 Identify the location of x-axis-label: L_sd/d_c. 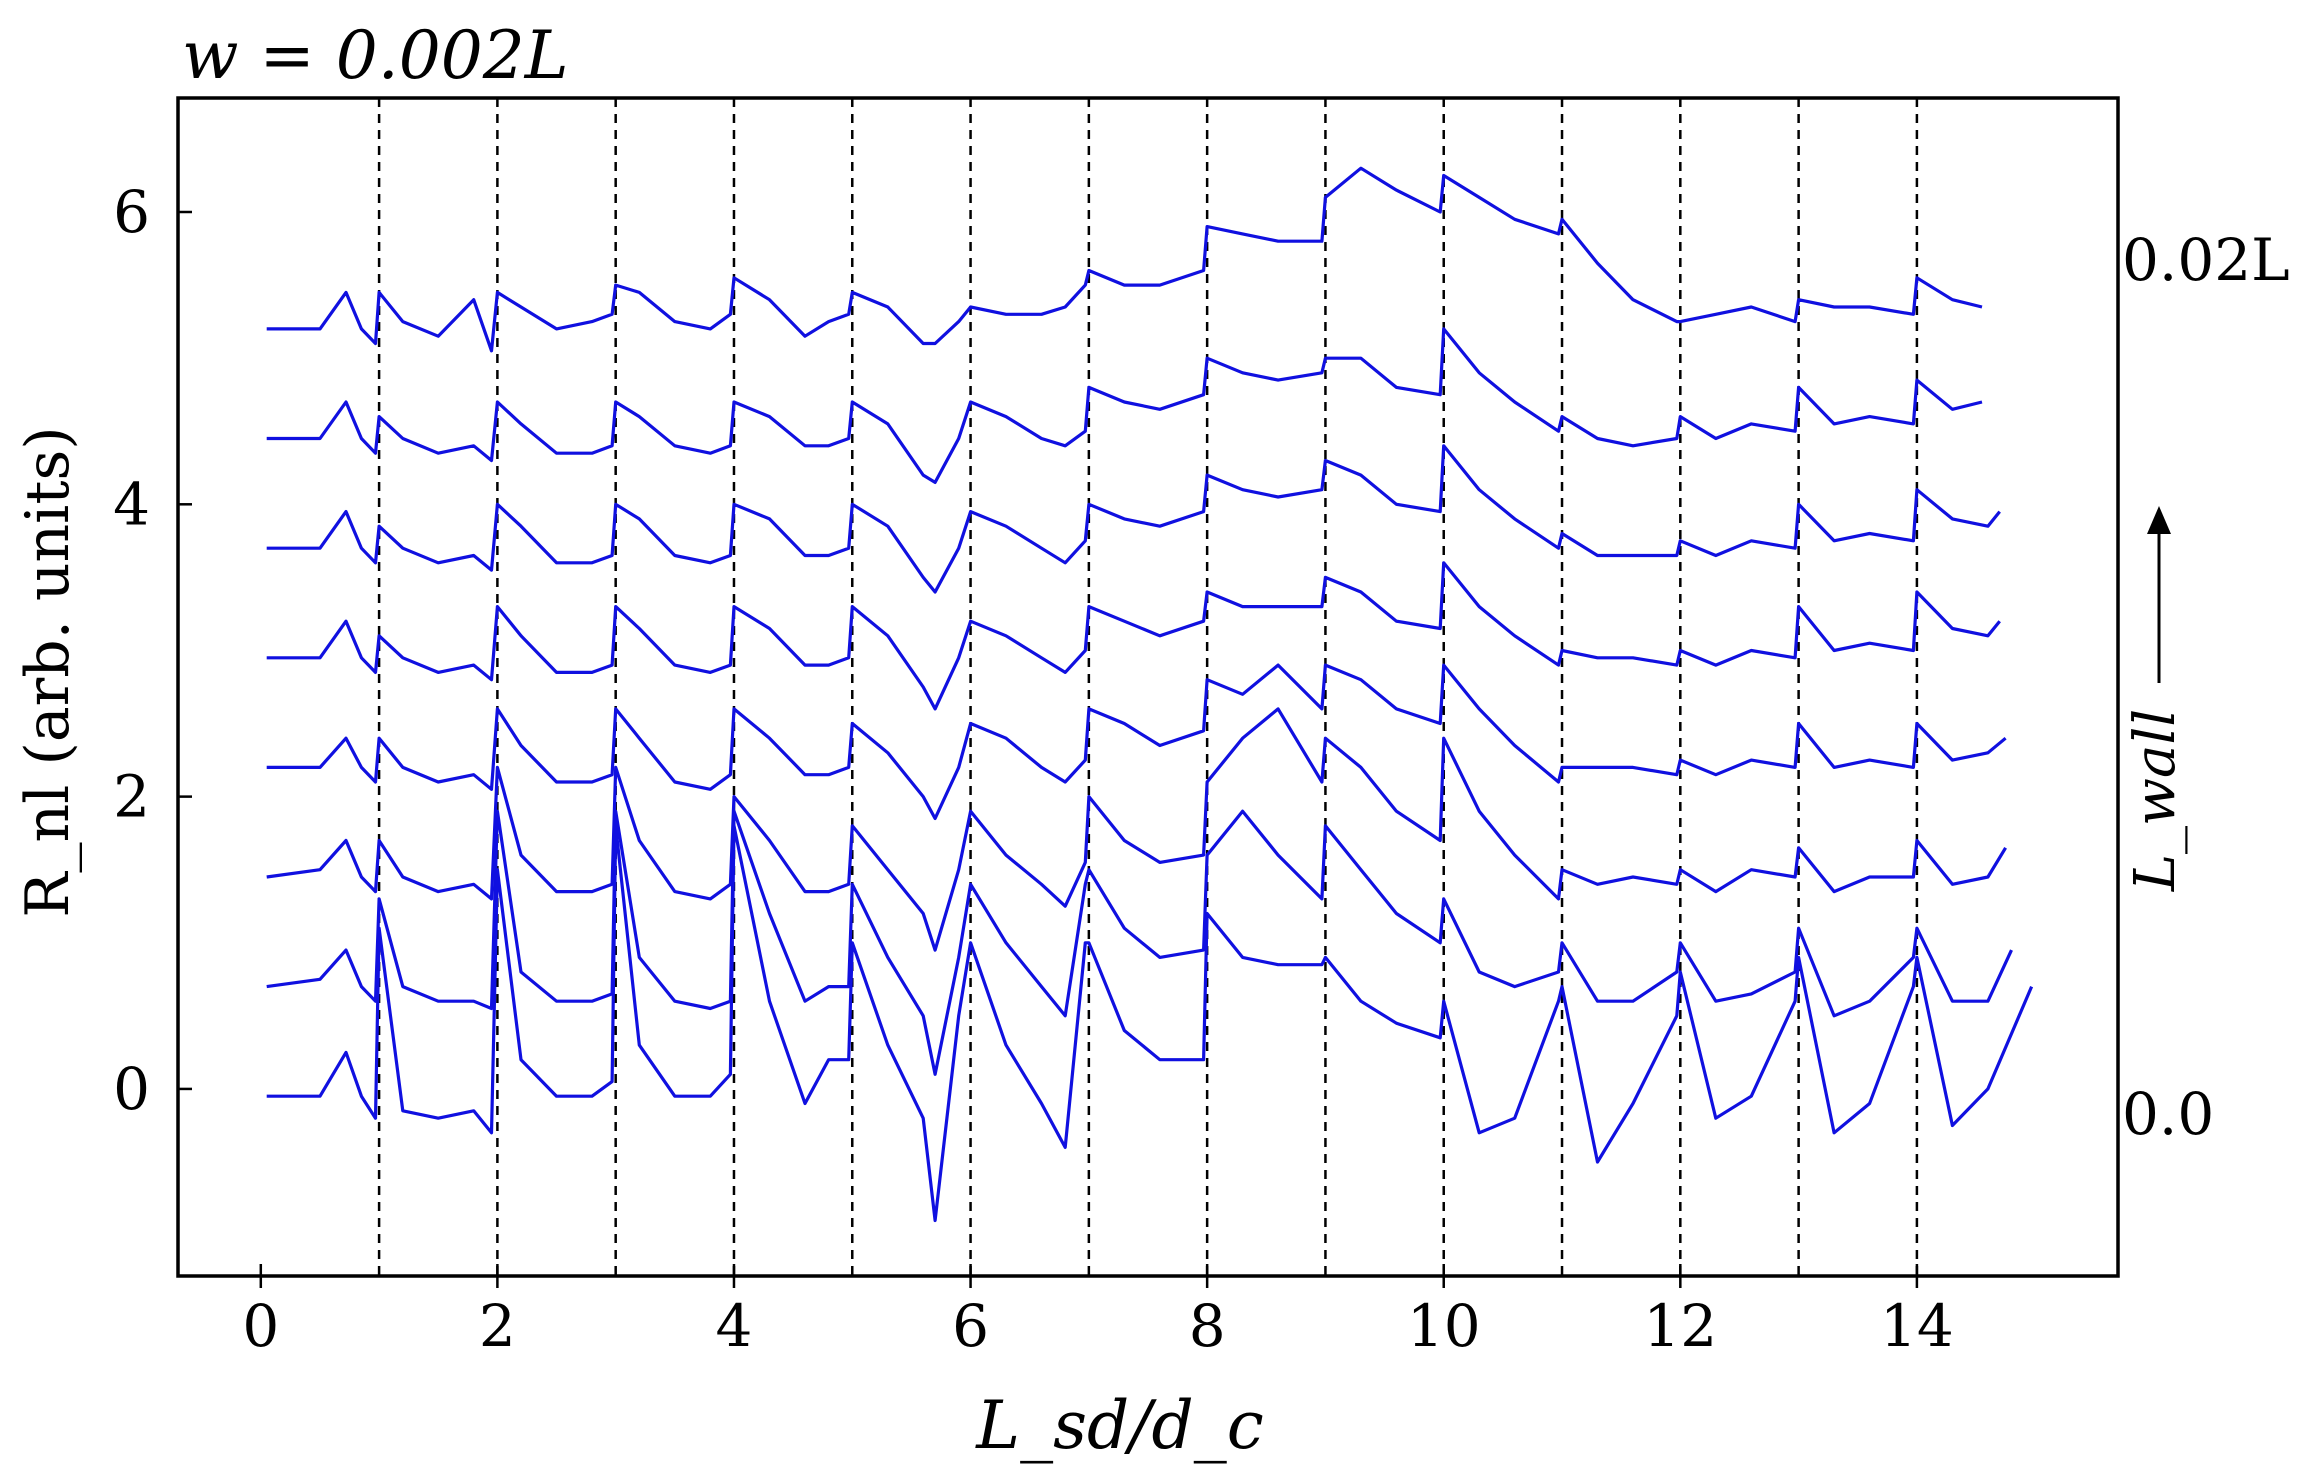
(1119, 1425).